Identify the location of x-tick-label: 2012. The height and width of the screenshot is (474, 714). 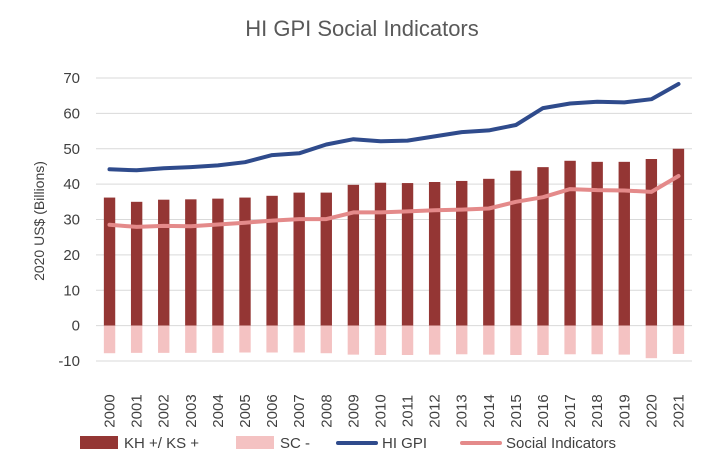
(435, 410).